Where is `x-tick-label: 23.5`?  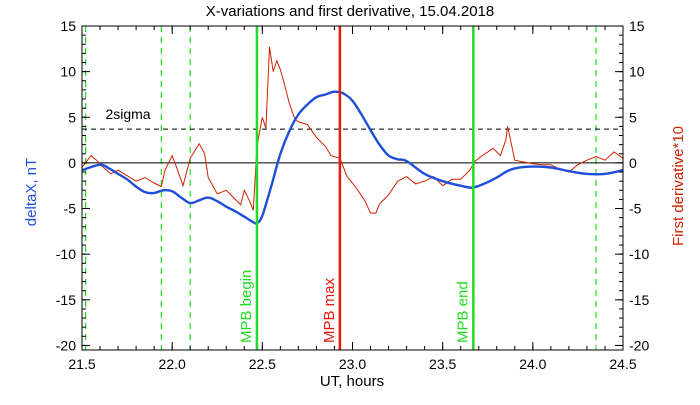
x-tick-label: 23.5 is located at coordinates (442, 364).